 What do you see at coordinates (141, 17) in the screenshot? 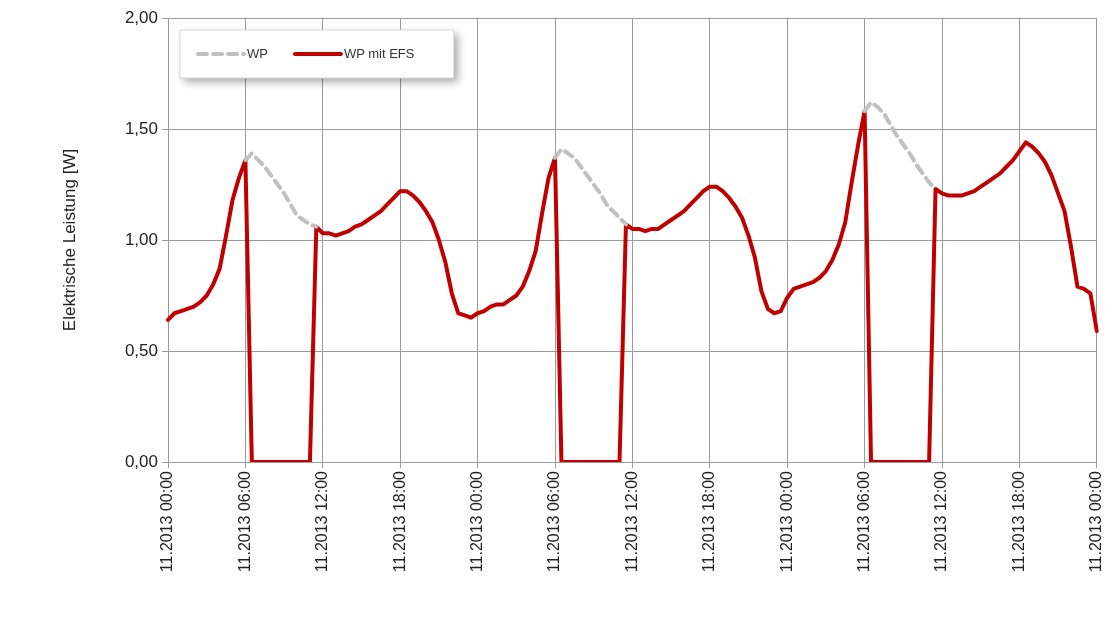
I see `y-tick-label: 2,00` at bounding box center [141, 17].